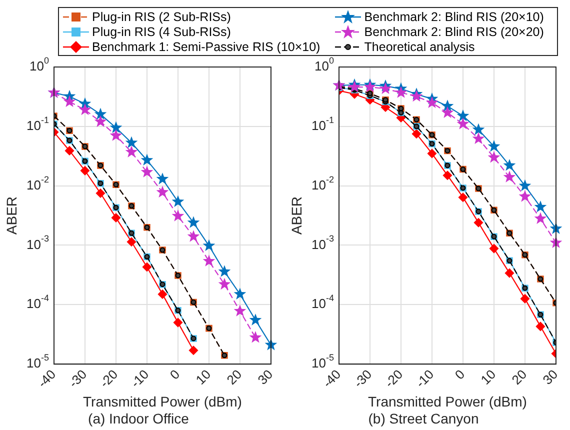 The width and height of the screenshot is (570, 430). Describe the element at coordinates (419, 47) in the screenshot. I see `legend-label: Theoretical analysis` at that location.